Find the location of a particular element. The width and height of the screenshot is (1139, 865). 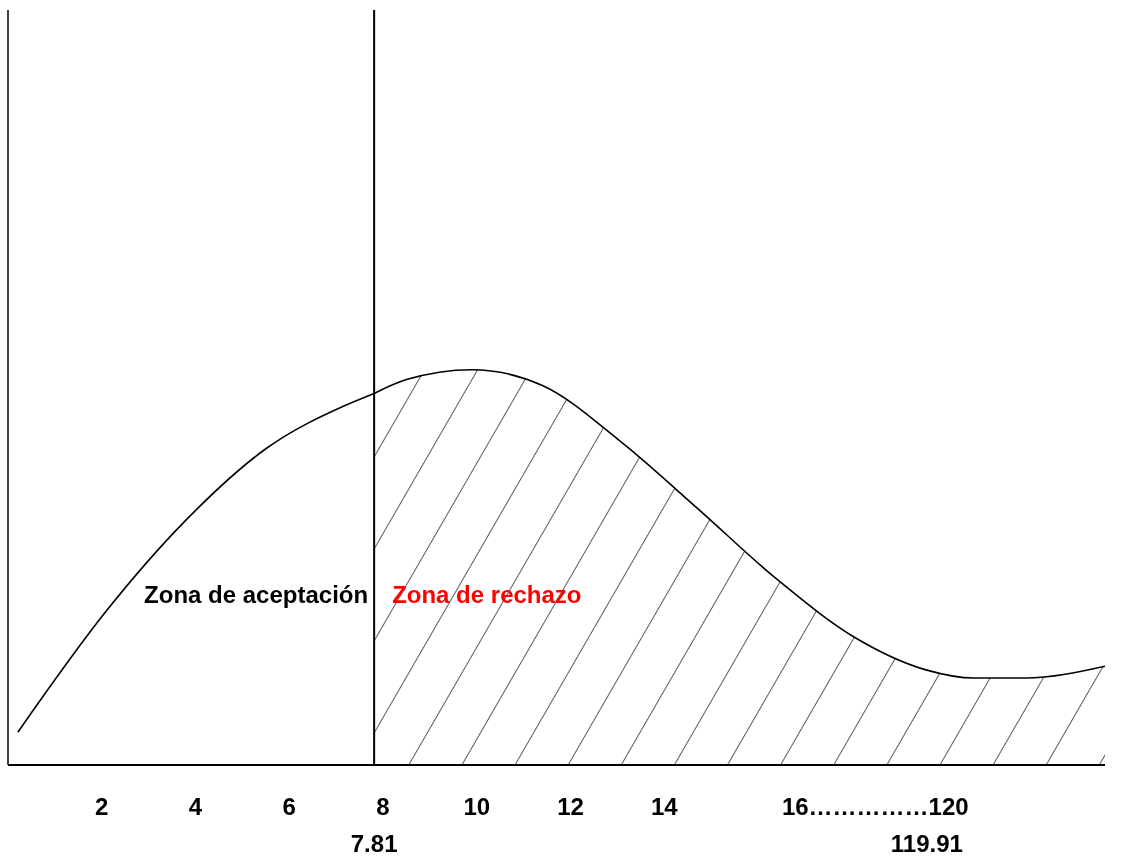

x-tick-label: 12 is located at coordinates (570, 807).